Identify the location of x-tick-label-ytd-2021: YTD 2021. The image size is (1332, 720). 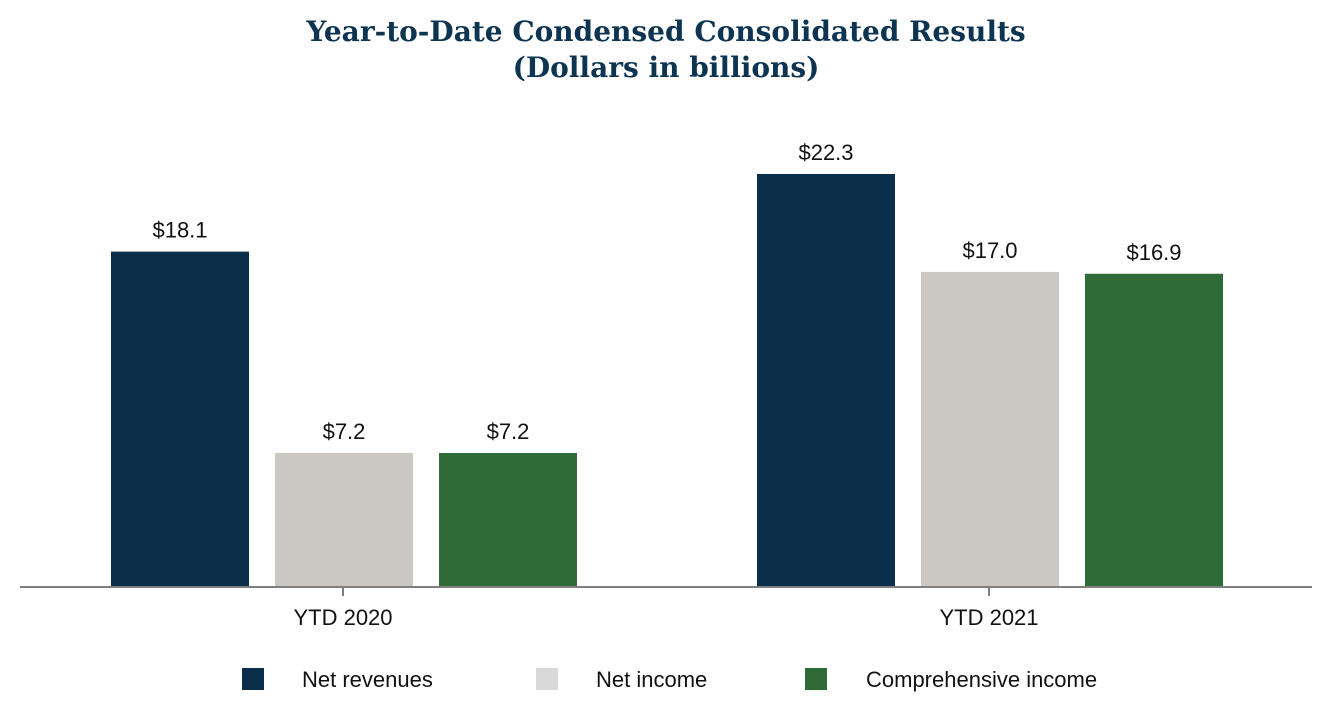
(988, 617).